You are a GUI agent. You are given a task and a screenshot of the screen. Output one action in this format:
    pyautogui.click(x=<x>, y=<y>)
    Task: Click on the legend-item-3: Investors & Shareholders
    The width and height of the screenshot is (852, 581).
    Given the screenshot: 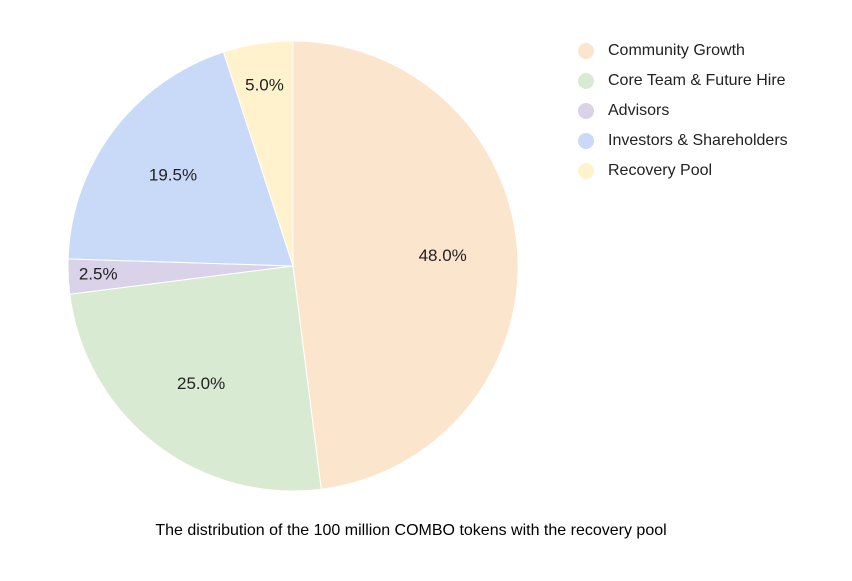 What is the action you would take?
    pyautogui.click(x=683, y=141)
    